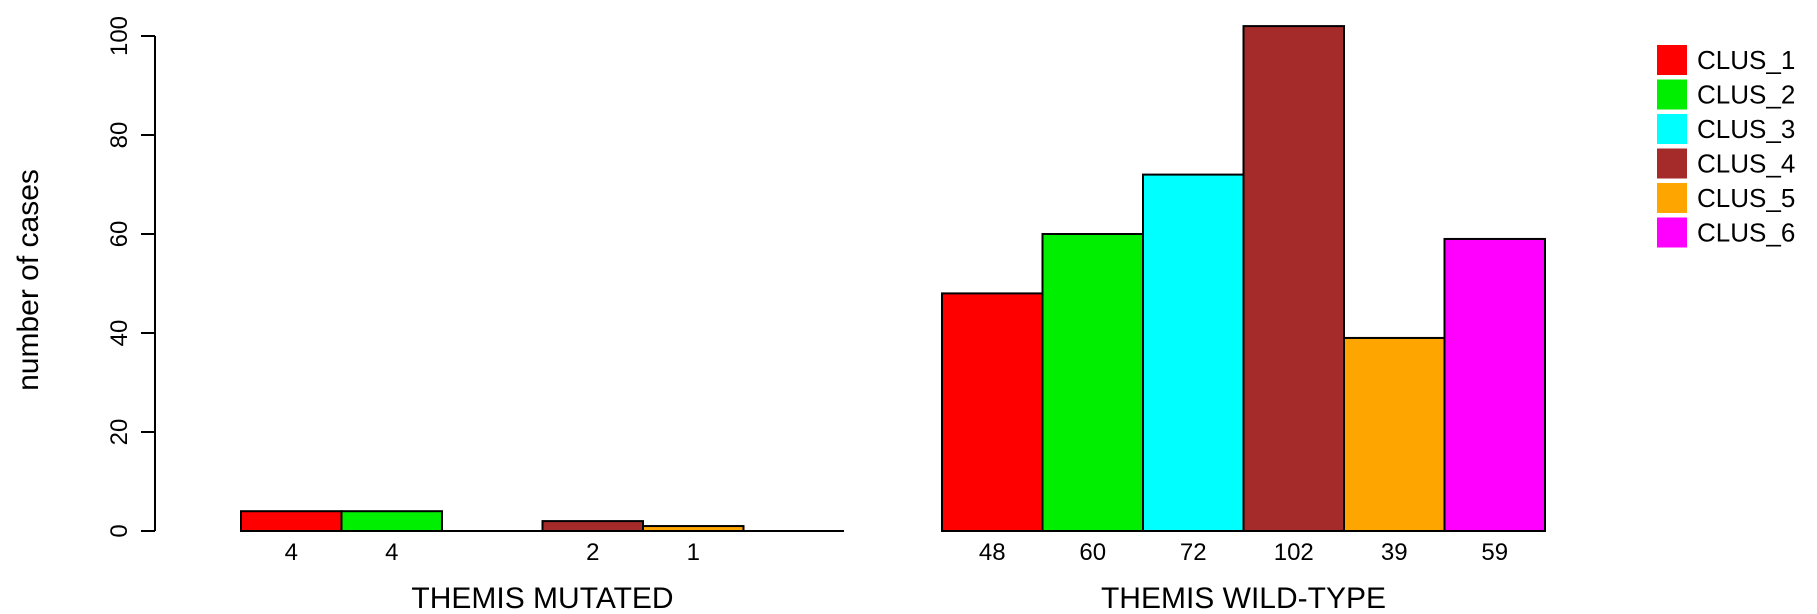 This screenshot has width=1817, height=614. What do you see at coordinates (119, 135) in the screenshot?
I see `y-tick-label: 80` at bounding box center [119, 135].